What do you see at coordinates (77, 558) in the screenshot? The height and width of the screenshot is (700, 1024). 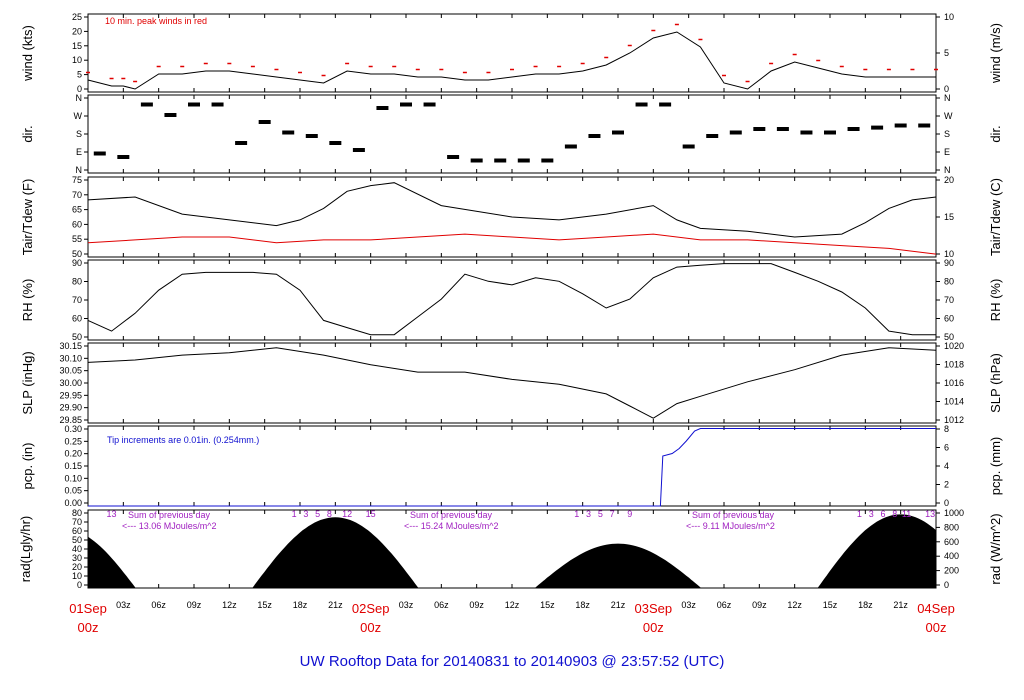 I see `rad-ytick-label: 30` at bounding box center [77, 558].